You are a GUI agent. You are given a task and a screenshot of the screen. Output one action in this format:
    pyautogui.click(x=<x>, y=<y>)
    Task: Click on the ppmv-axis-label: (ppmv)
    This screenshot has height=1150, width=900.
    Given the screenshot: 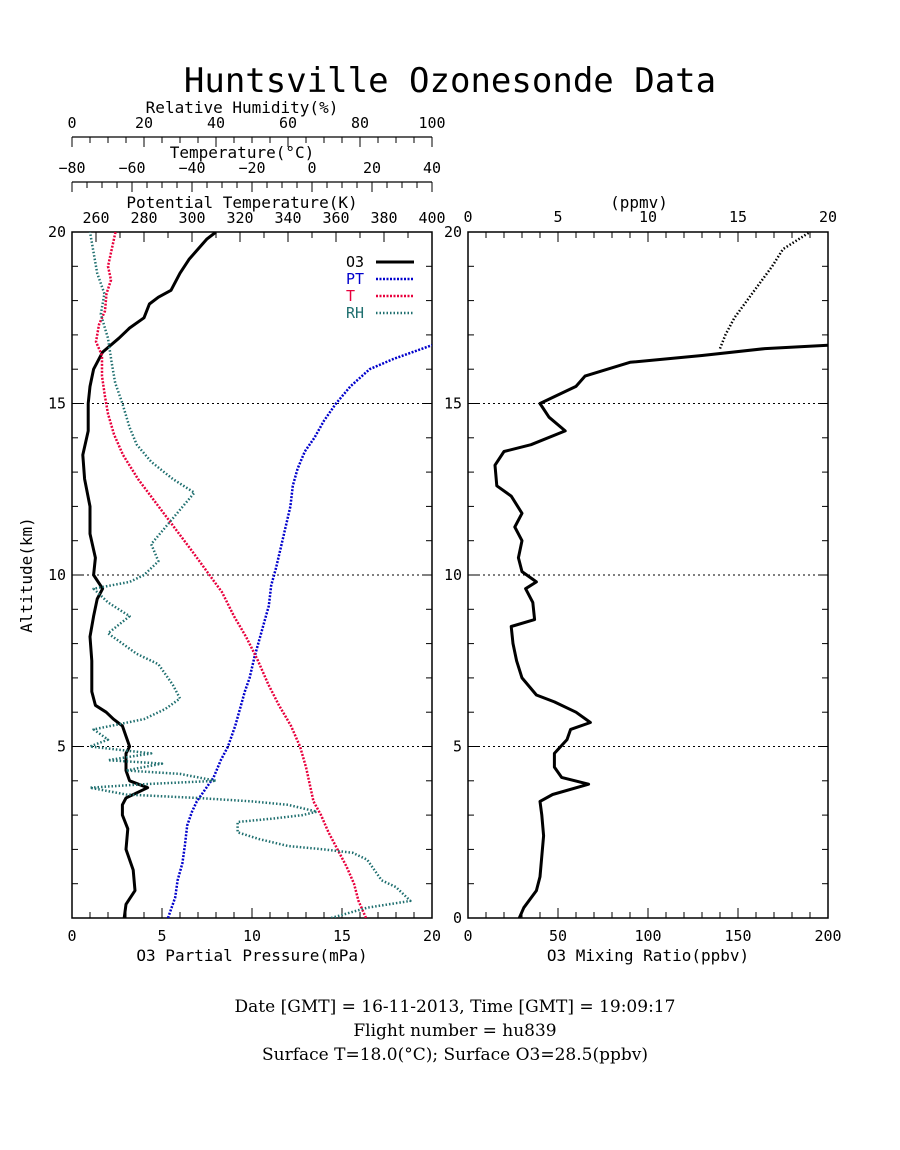 What is the action you would take?
    pyautogui.click(x=639, y=202)
    